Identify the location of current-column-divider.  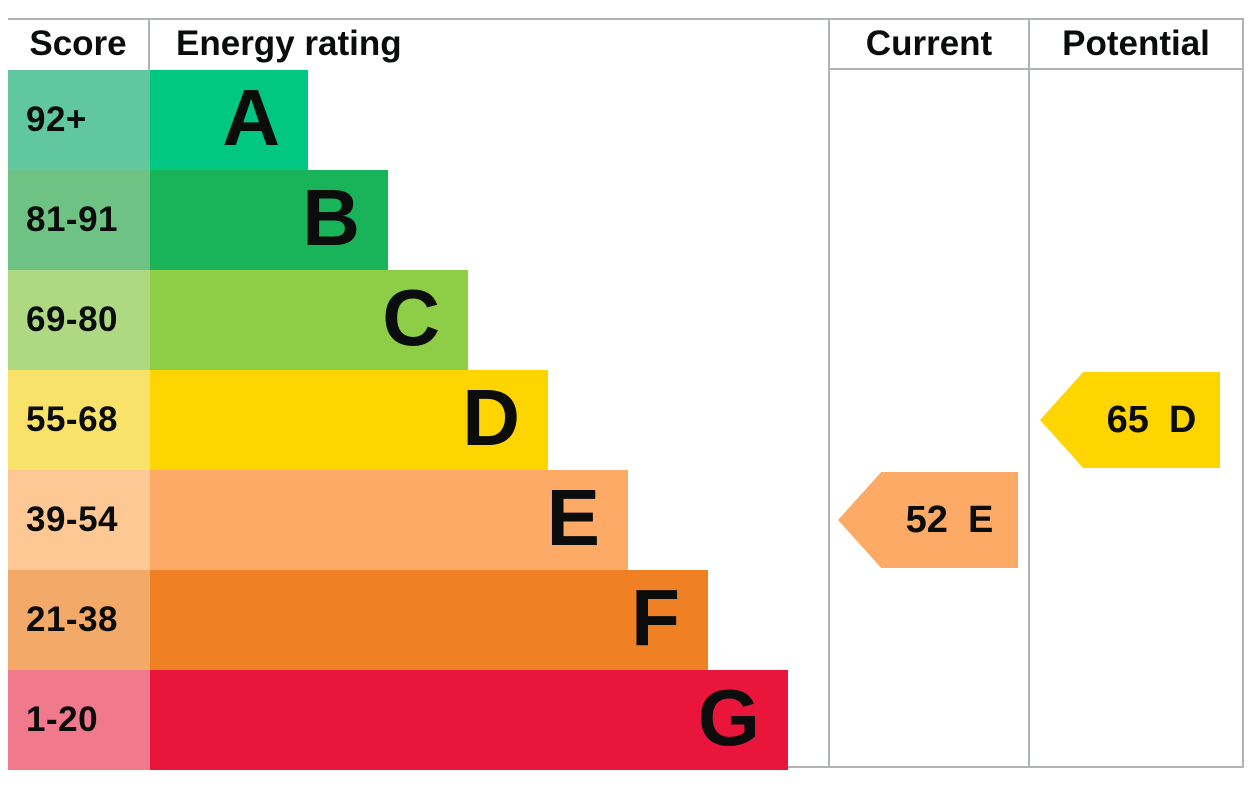
(829, 393).